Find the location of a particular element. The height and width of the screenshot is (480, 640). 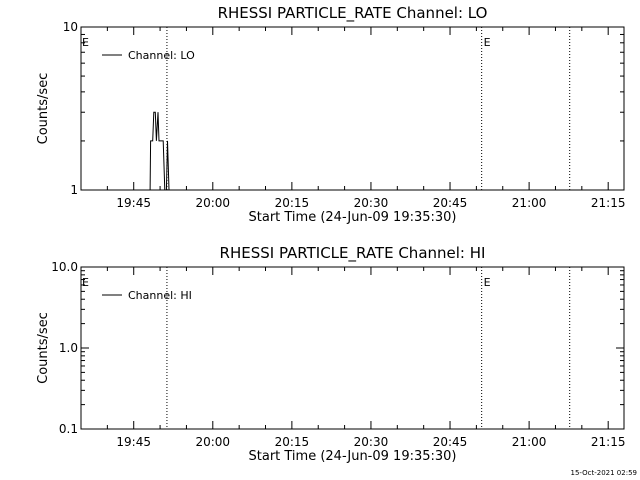

chart-title: RHESSI PARTICLE_RATE Channel: HI is located at coordinates (353, 253).